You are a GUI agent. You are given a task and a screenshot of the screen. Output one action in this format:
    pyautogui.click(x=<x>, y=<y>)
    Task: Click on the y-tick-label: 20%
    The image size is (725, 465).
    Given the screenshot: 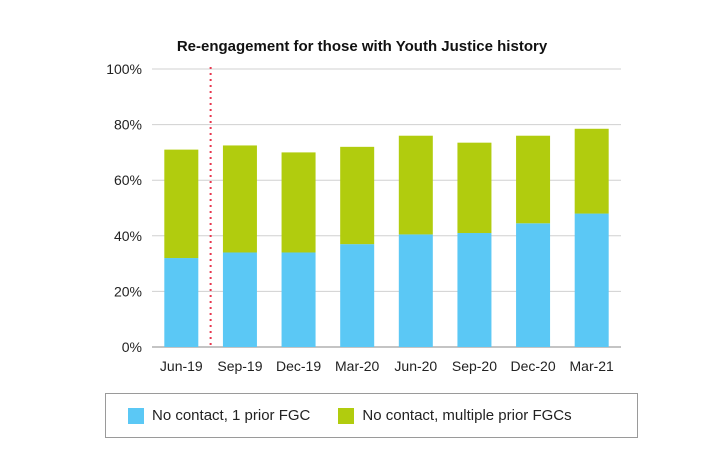 What is the action you would take?
    pyautogui.click(x=128, y=291)
    